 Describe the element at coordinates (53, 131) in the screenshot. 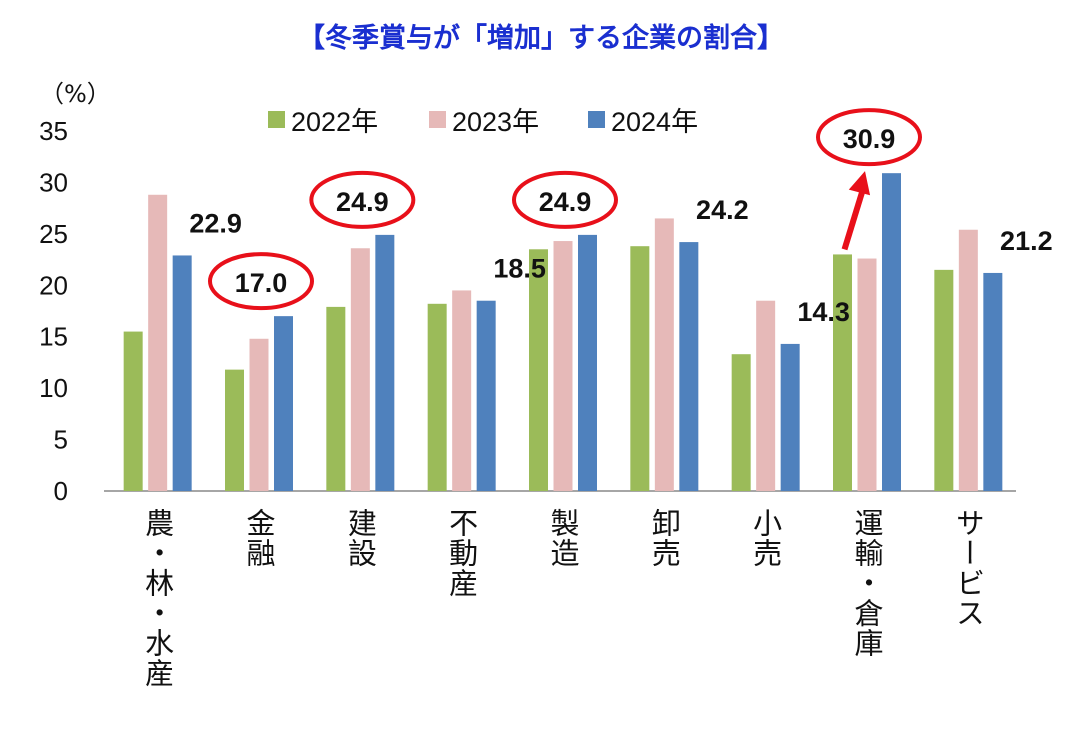

I see `y-tick-label: 35` at that location.